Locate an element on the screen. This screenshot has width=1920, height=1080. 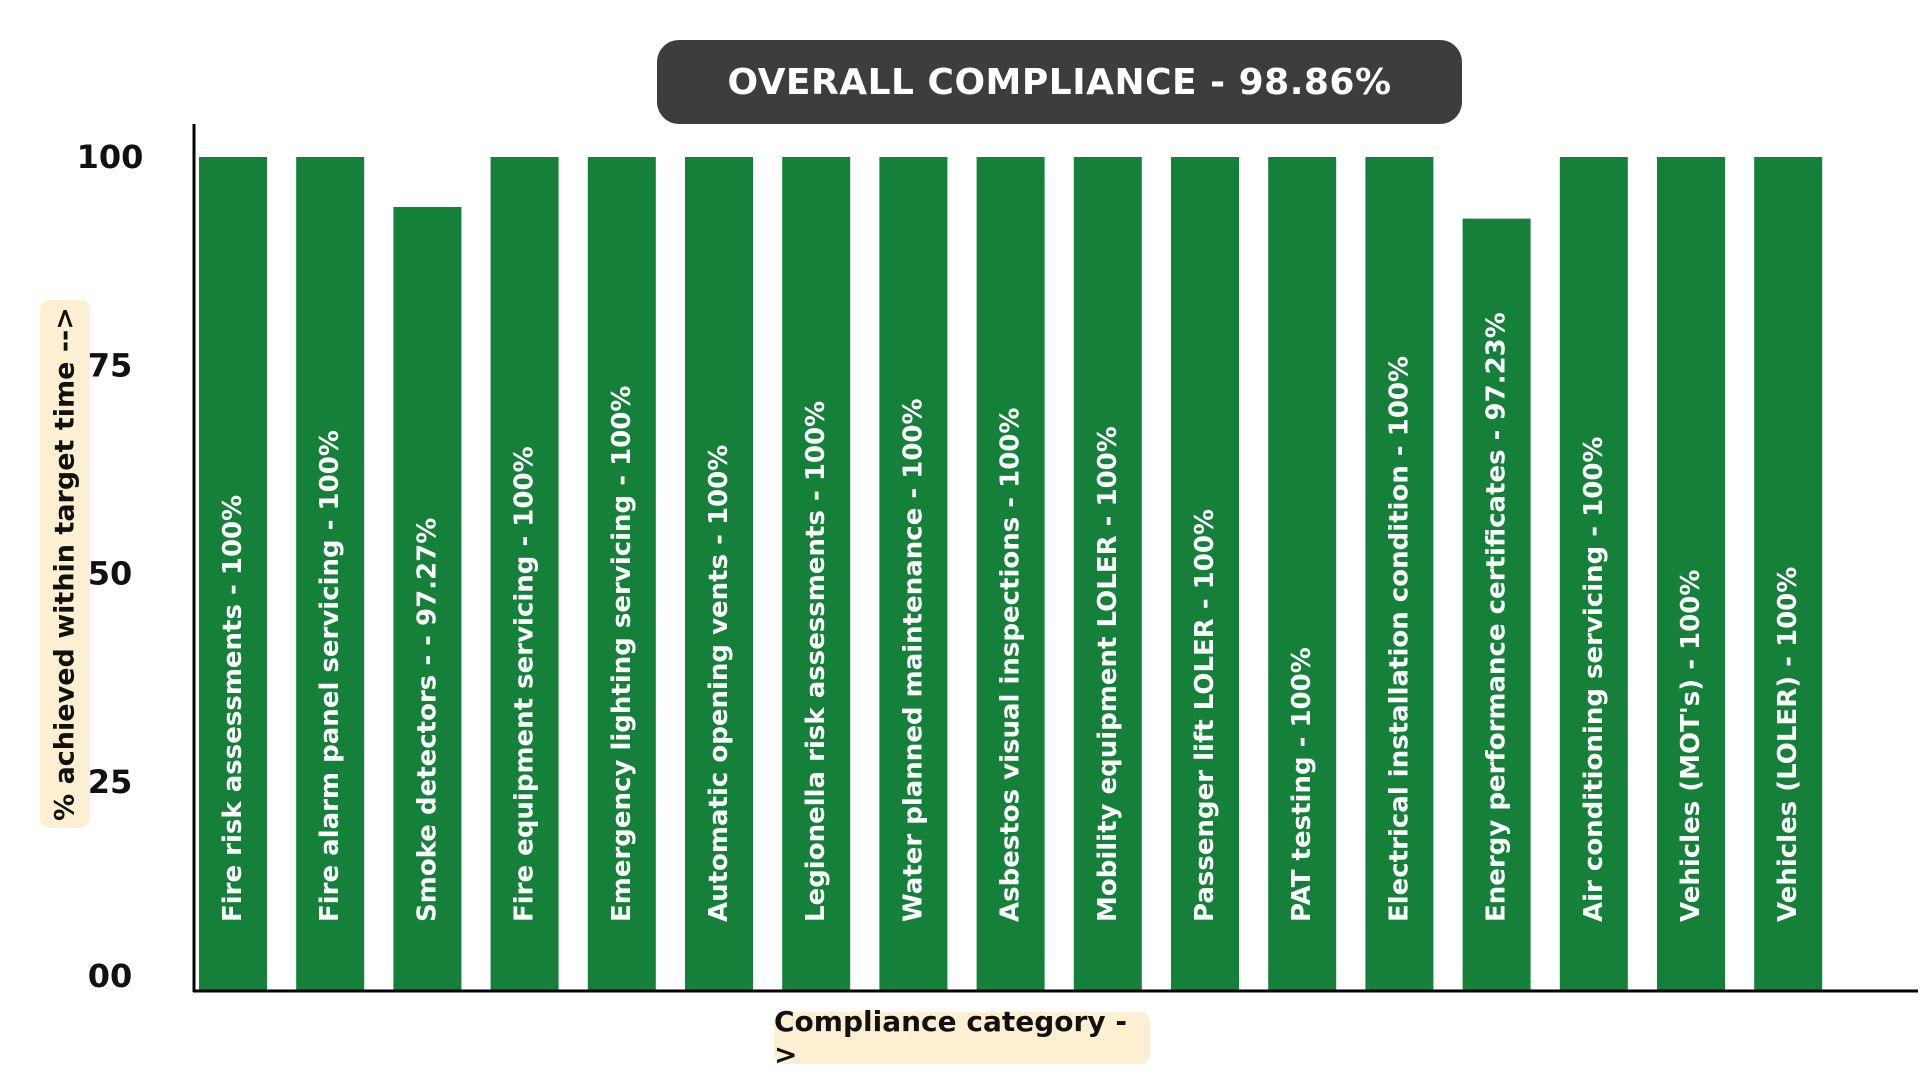
bar-label-8: Water planned maintenance - 100% is located at coordinates (913, 660).